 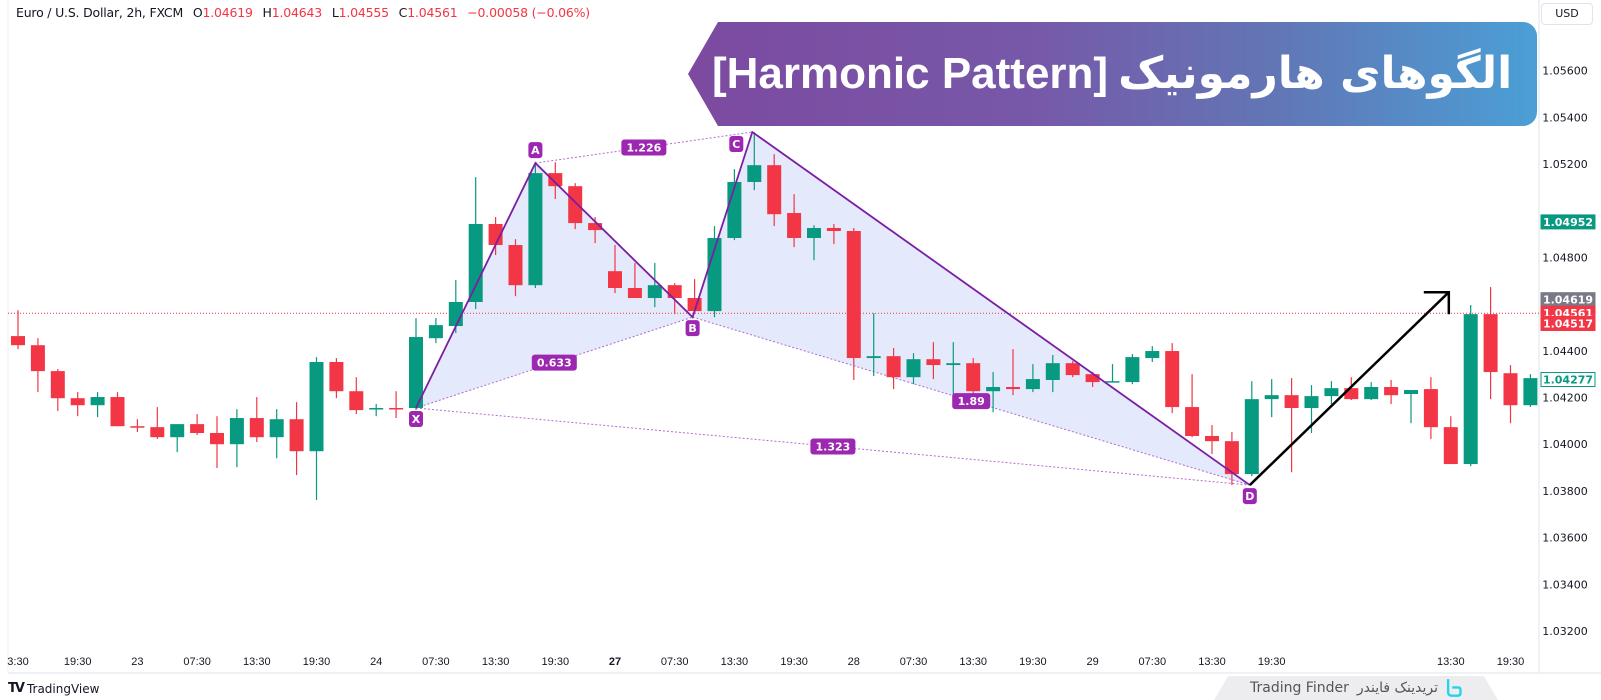 I want to click on price-tick-label: 1.03600, so click(x=1565, y=538).